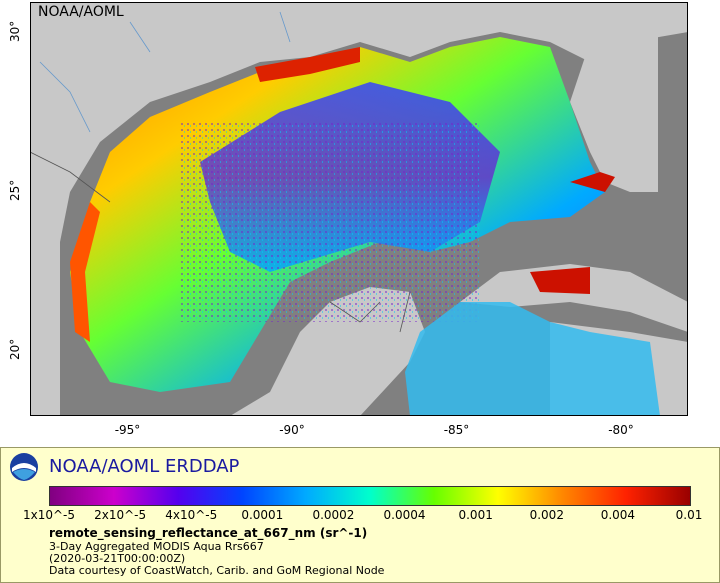  Describe the element at coordinates (15, 31) in the screenshot. I see `lat-tick-label: 30°` at that location.